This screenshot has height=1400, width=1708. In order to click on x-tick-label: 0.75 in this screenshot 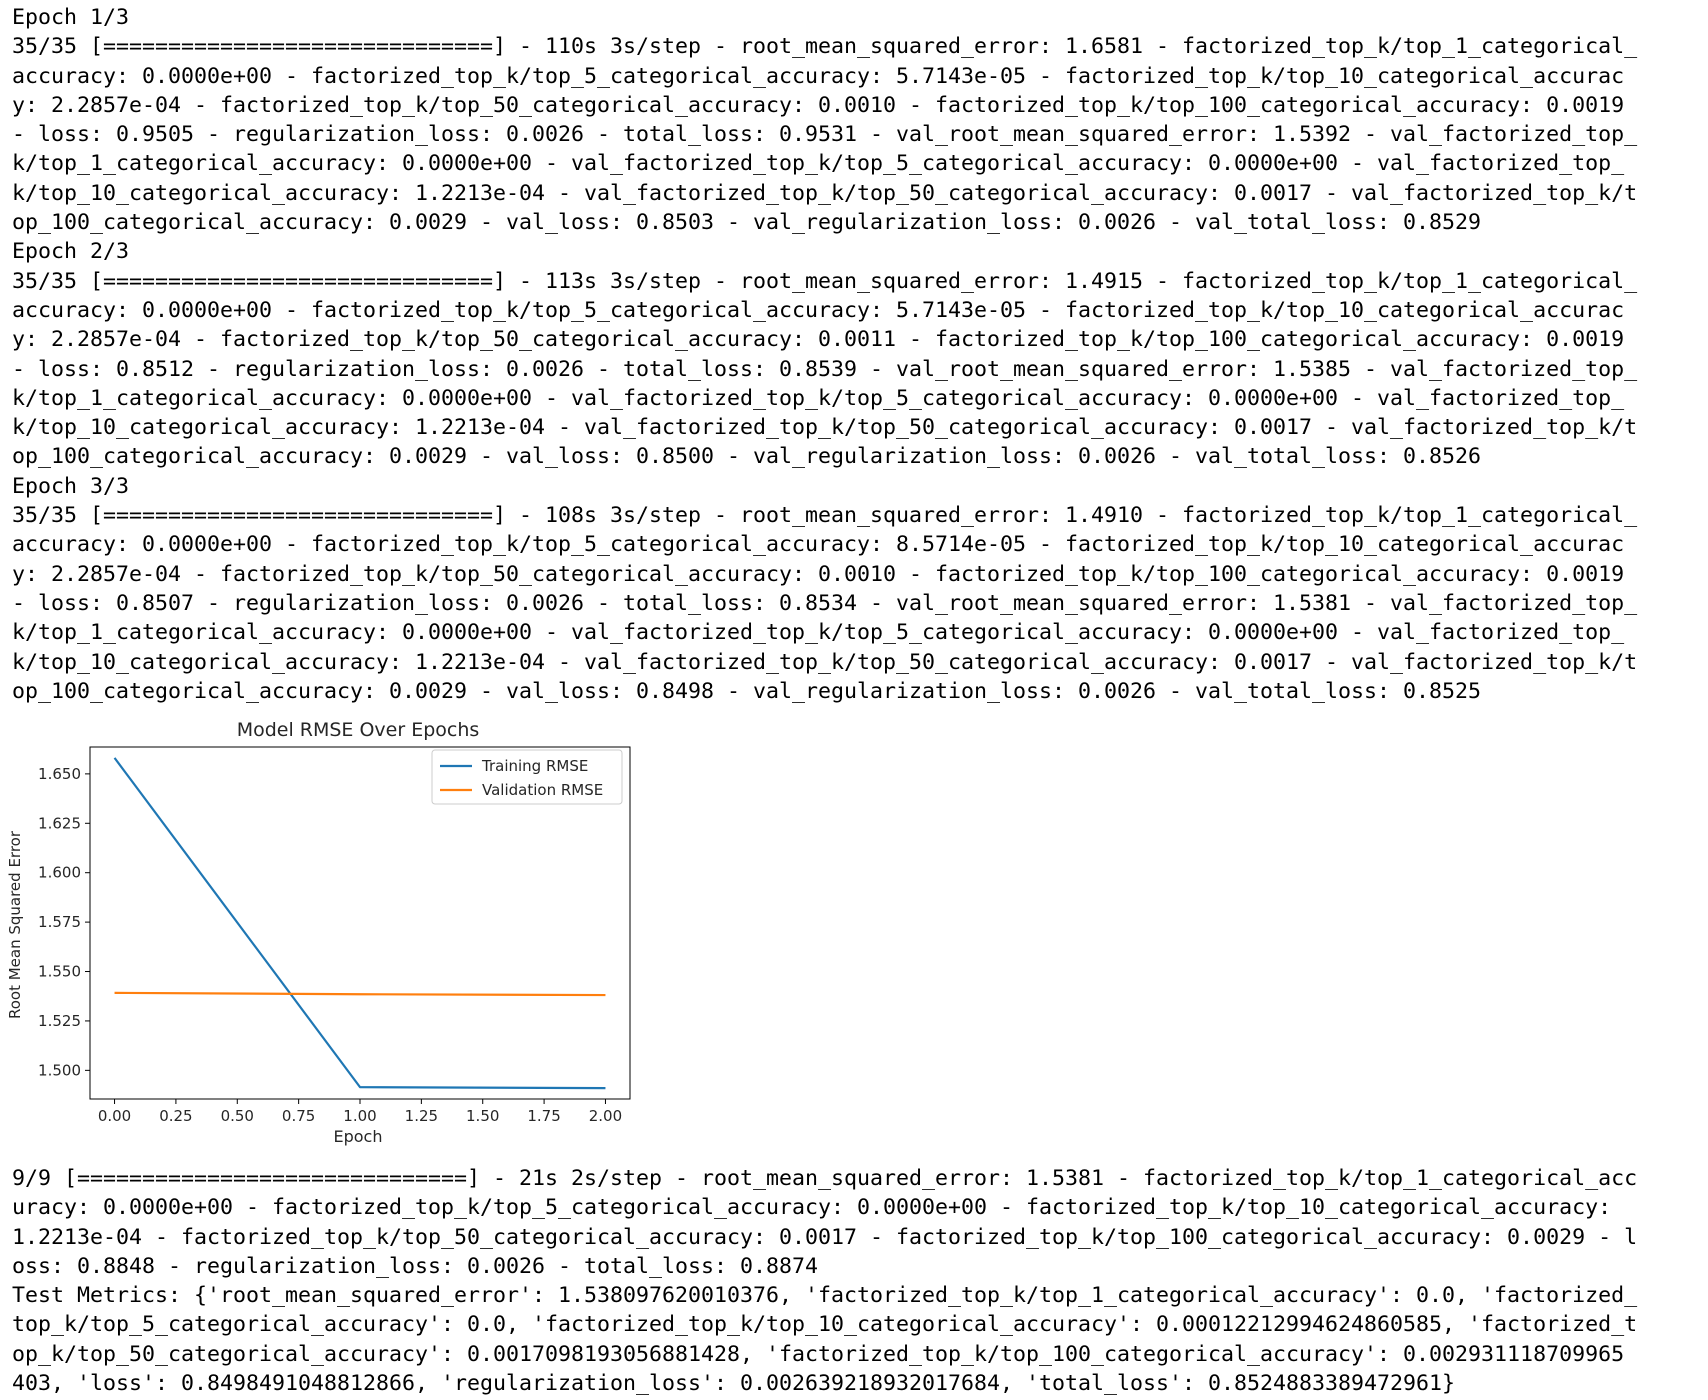, I will do `click(298, 1116)`.